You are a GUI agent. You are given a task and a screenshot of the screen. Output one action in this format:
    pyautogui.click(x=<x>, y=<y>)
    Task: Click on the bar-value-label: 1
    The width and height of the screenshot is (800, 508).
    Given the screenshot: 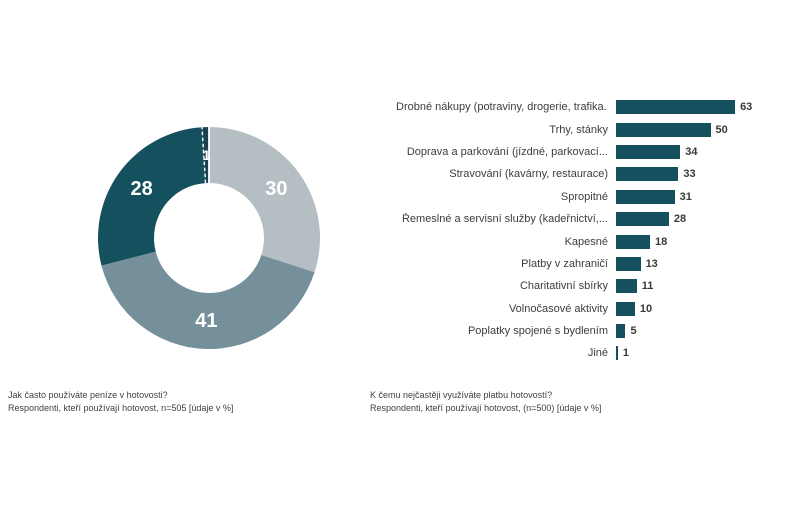 What is the action you would take?
    pyautogui.click(x=625, y=353)
    